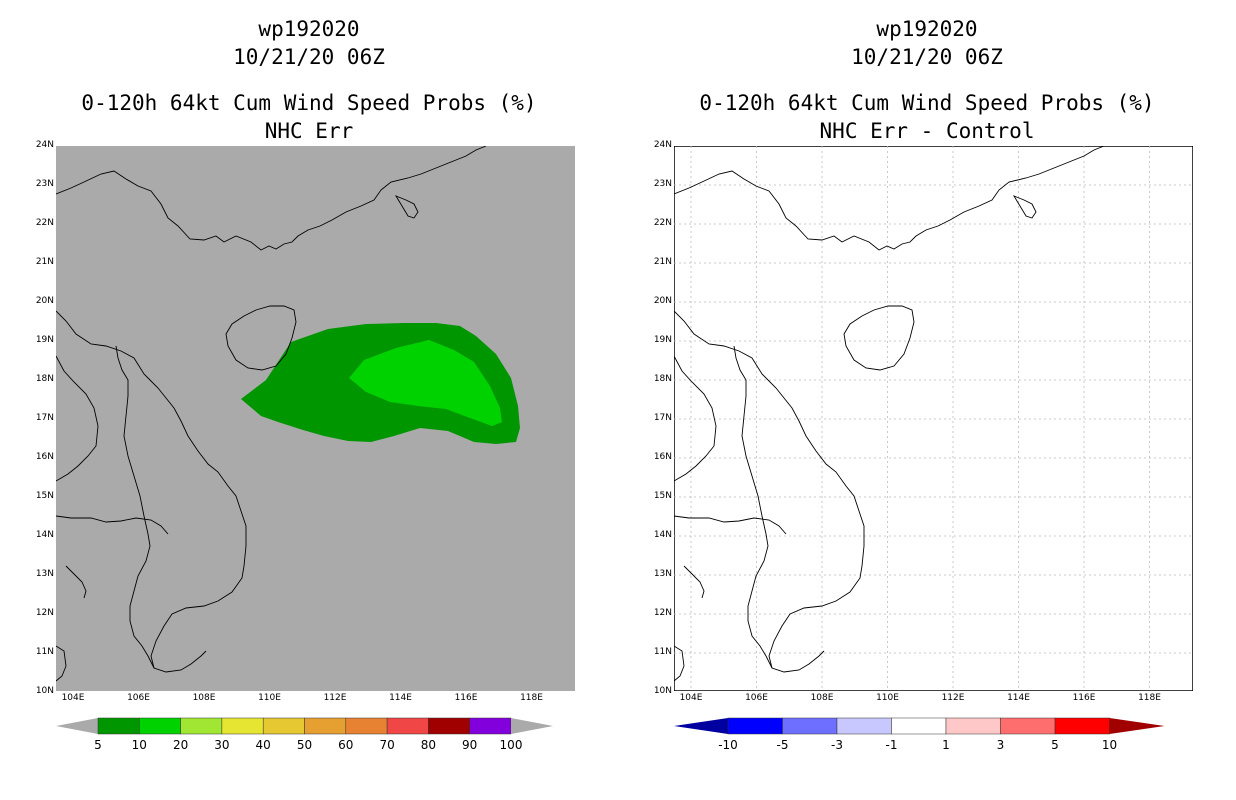 This screenshot has height=800, width=1236. What do you see at coordinates (782, 745) in the screenshot?
I see `colorbar-tick-label: -5` at bounding box center [782, 745].